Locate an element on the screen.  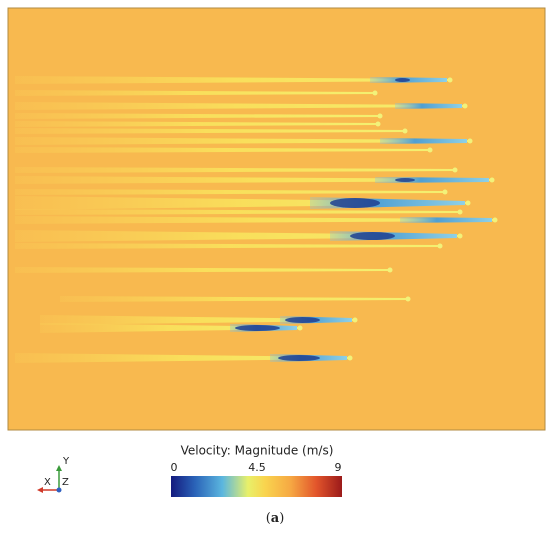
triad-label: Y is located at coordinates (66, 461).